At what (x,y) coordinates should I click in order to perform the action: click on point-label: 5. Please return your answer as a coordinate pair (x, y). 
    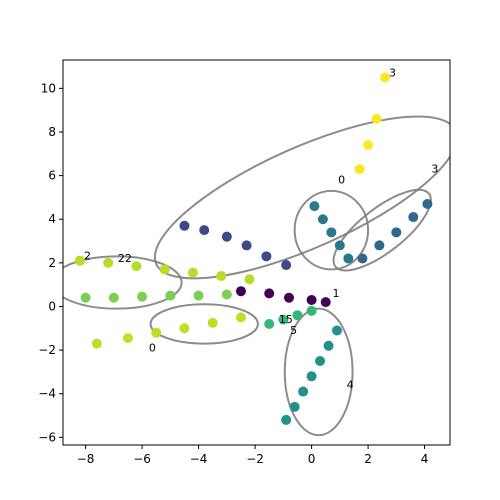
    Looking at the image, I should click on (293, 330).